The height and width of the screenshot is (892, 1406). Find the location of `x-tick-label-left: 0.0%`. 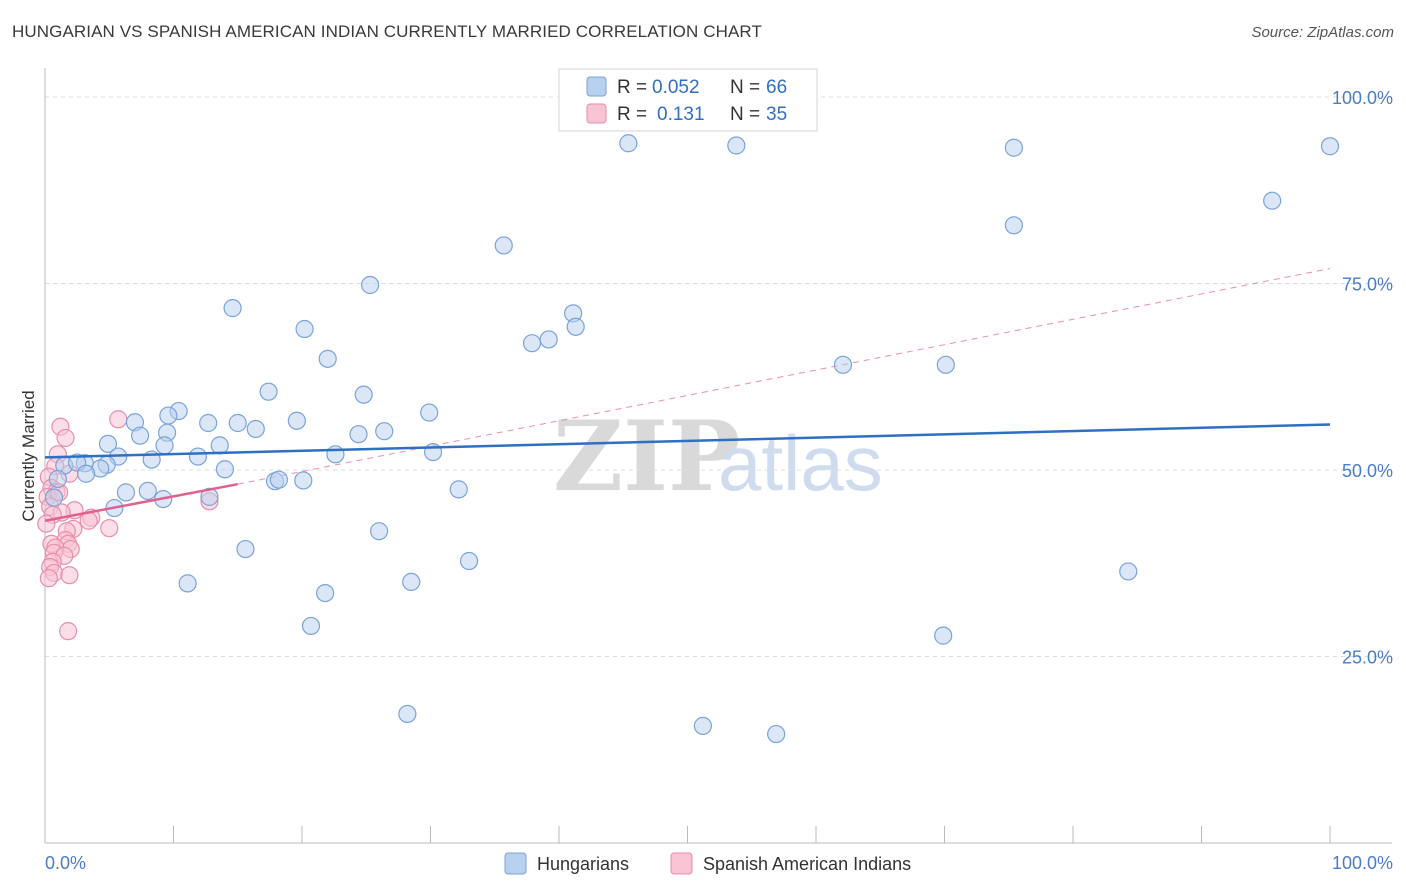

x-tick-label-left: 0.0% is located at coordinates (65, 863).